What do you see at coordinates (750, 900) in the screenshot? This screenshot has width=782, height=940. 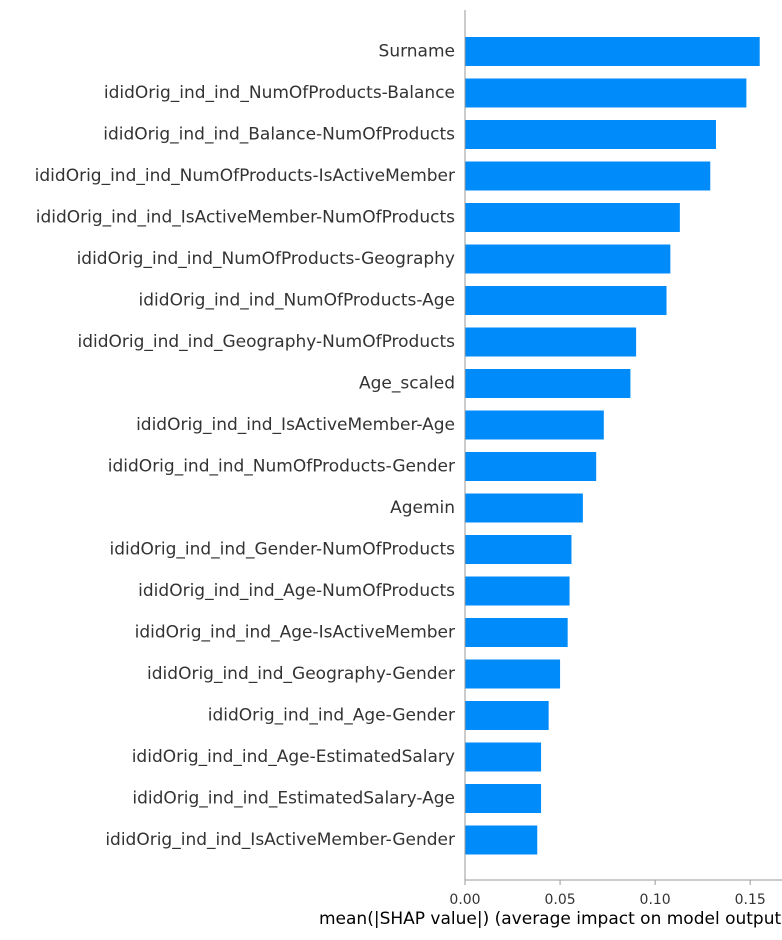 I see `x-tick-label: 0.15` at bounding box center [750, 900].